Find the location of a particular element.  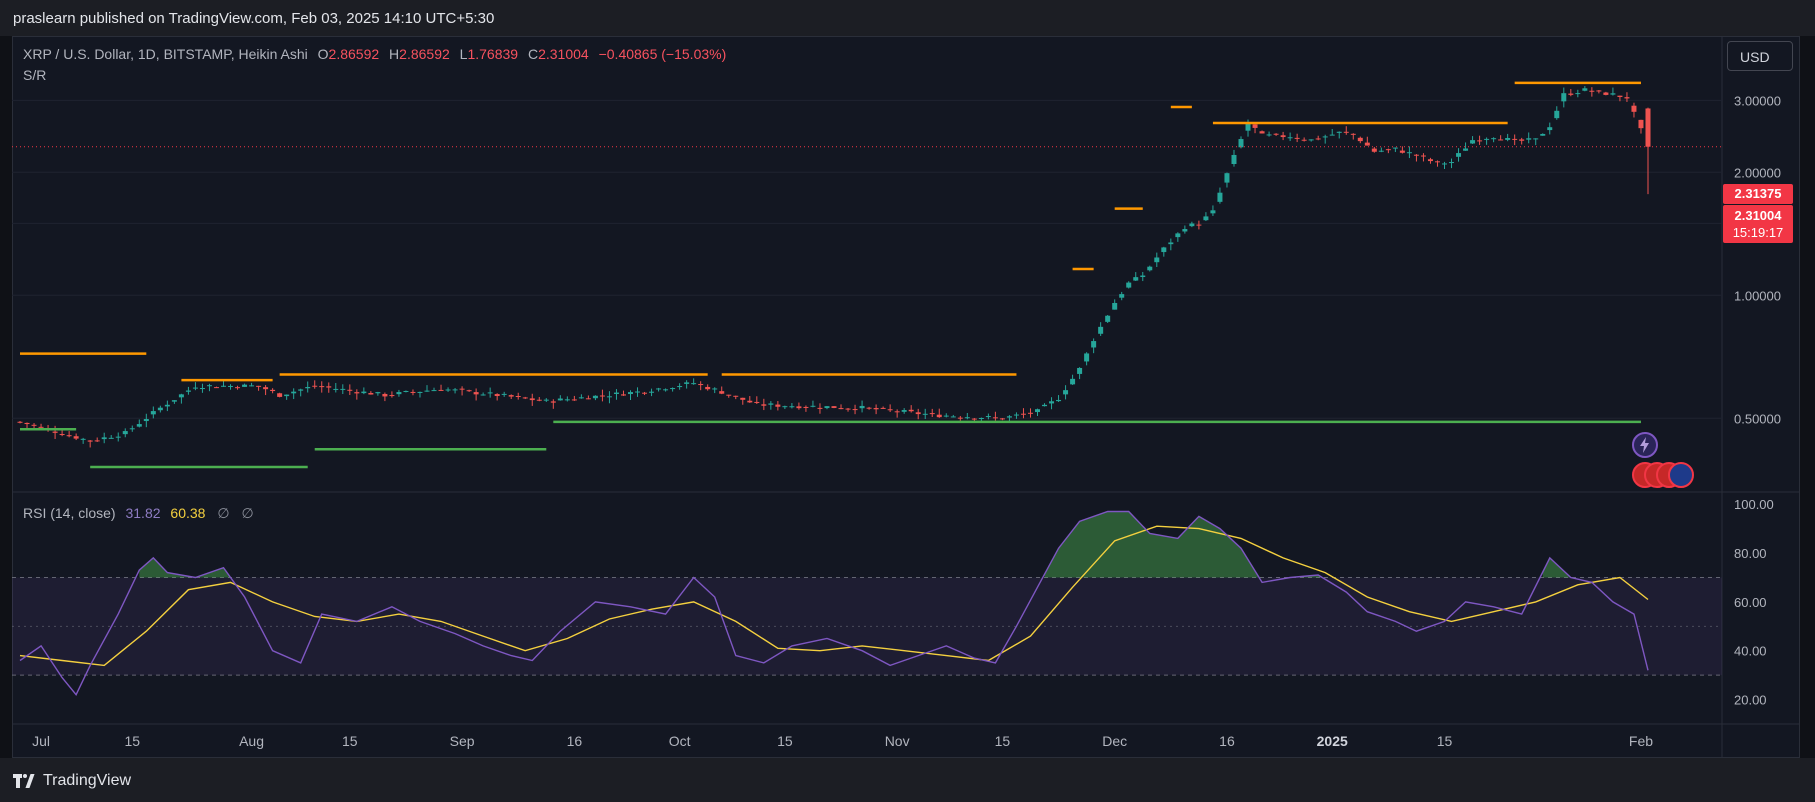

price-tick-label: 1.00000 is located at coordinates (1757, 295).